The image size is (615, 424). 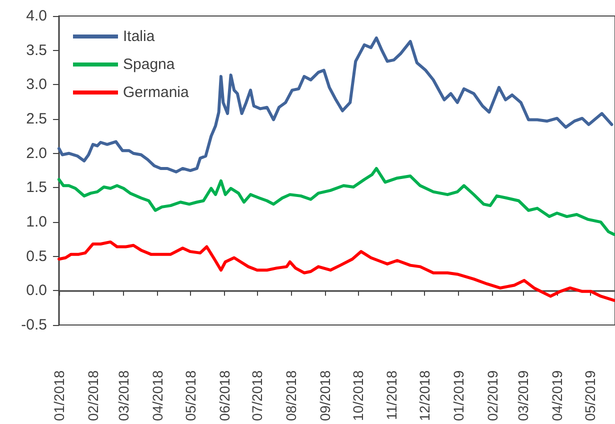 I want to click on x-tick-label: 03/2018, so click(x=124, y=396).